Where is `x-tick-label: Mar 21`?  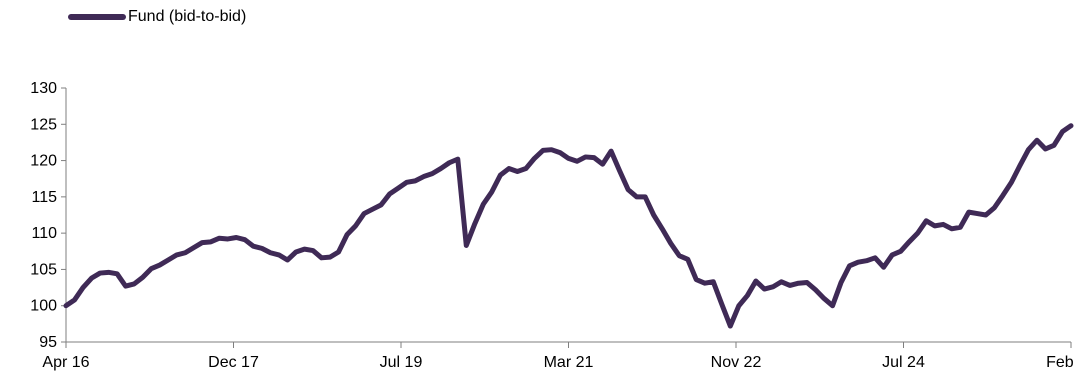 x-tick-label: Mar 21 is located at coordinates (569, 362).